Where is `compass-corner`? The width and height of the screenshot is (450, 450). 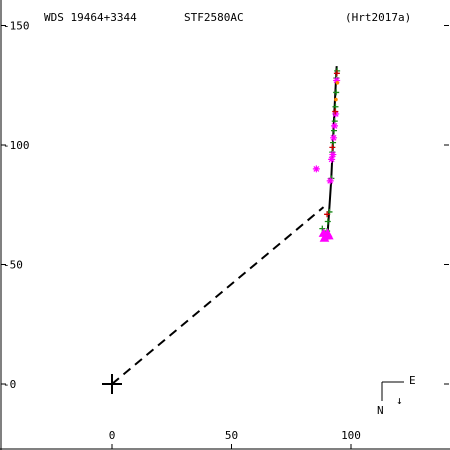
compass-corner is located at coordinates (392, 391).